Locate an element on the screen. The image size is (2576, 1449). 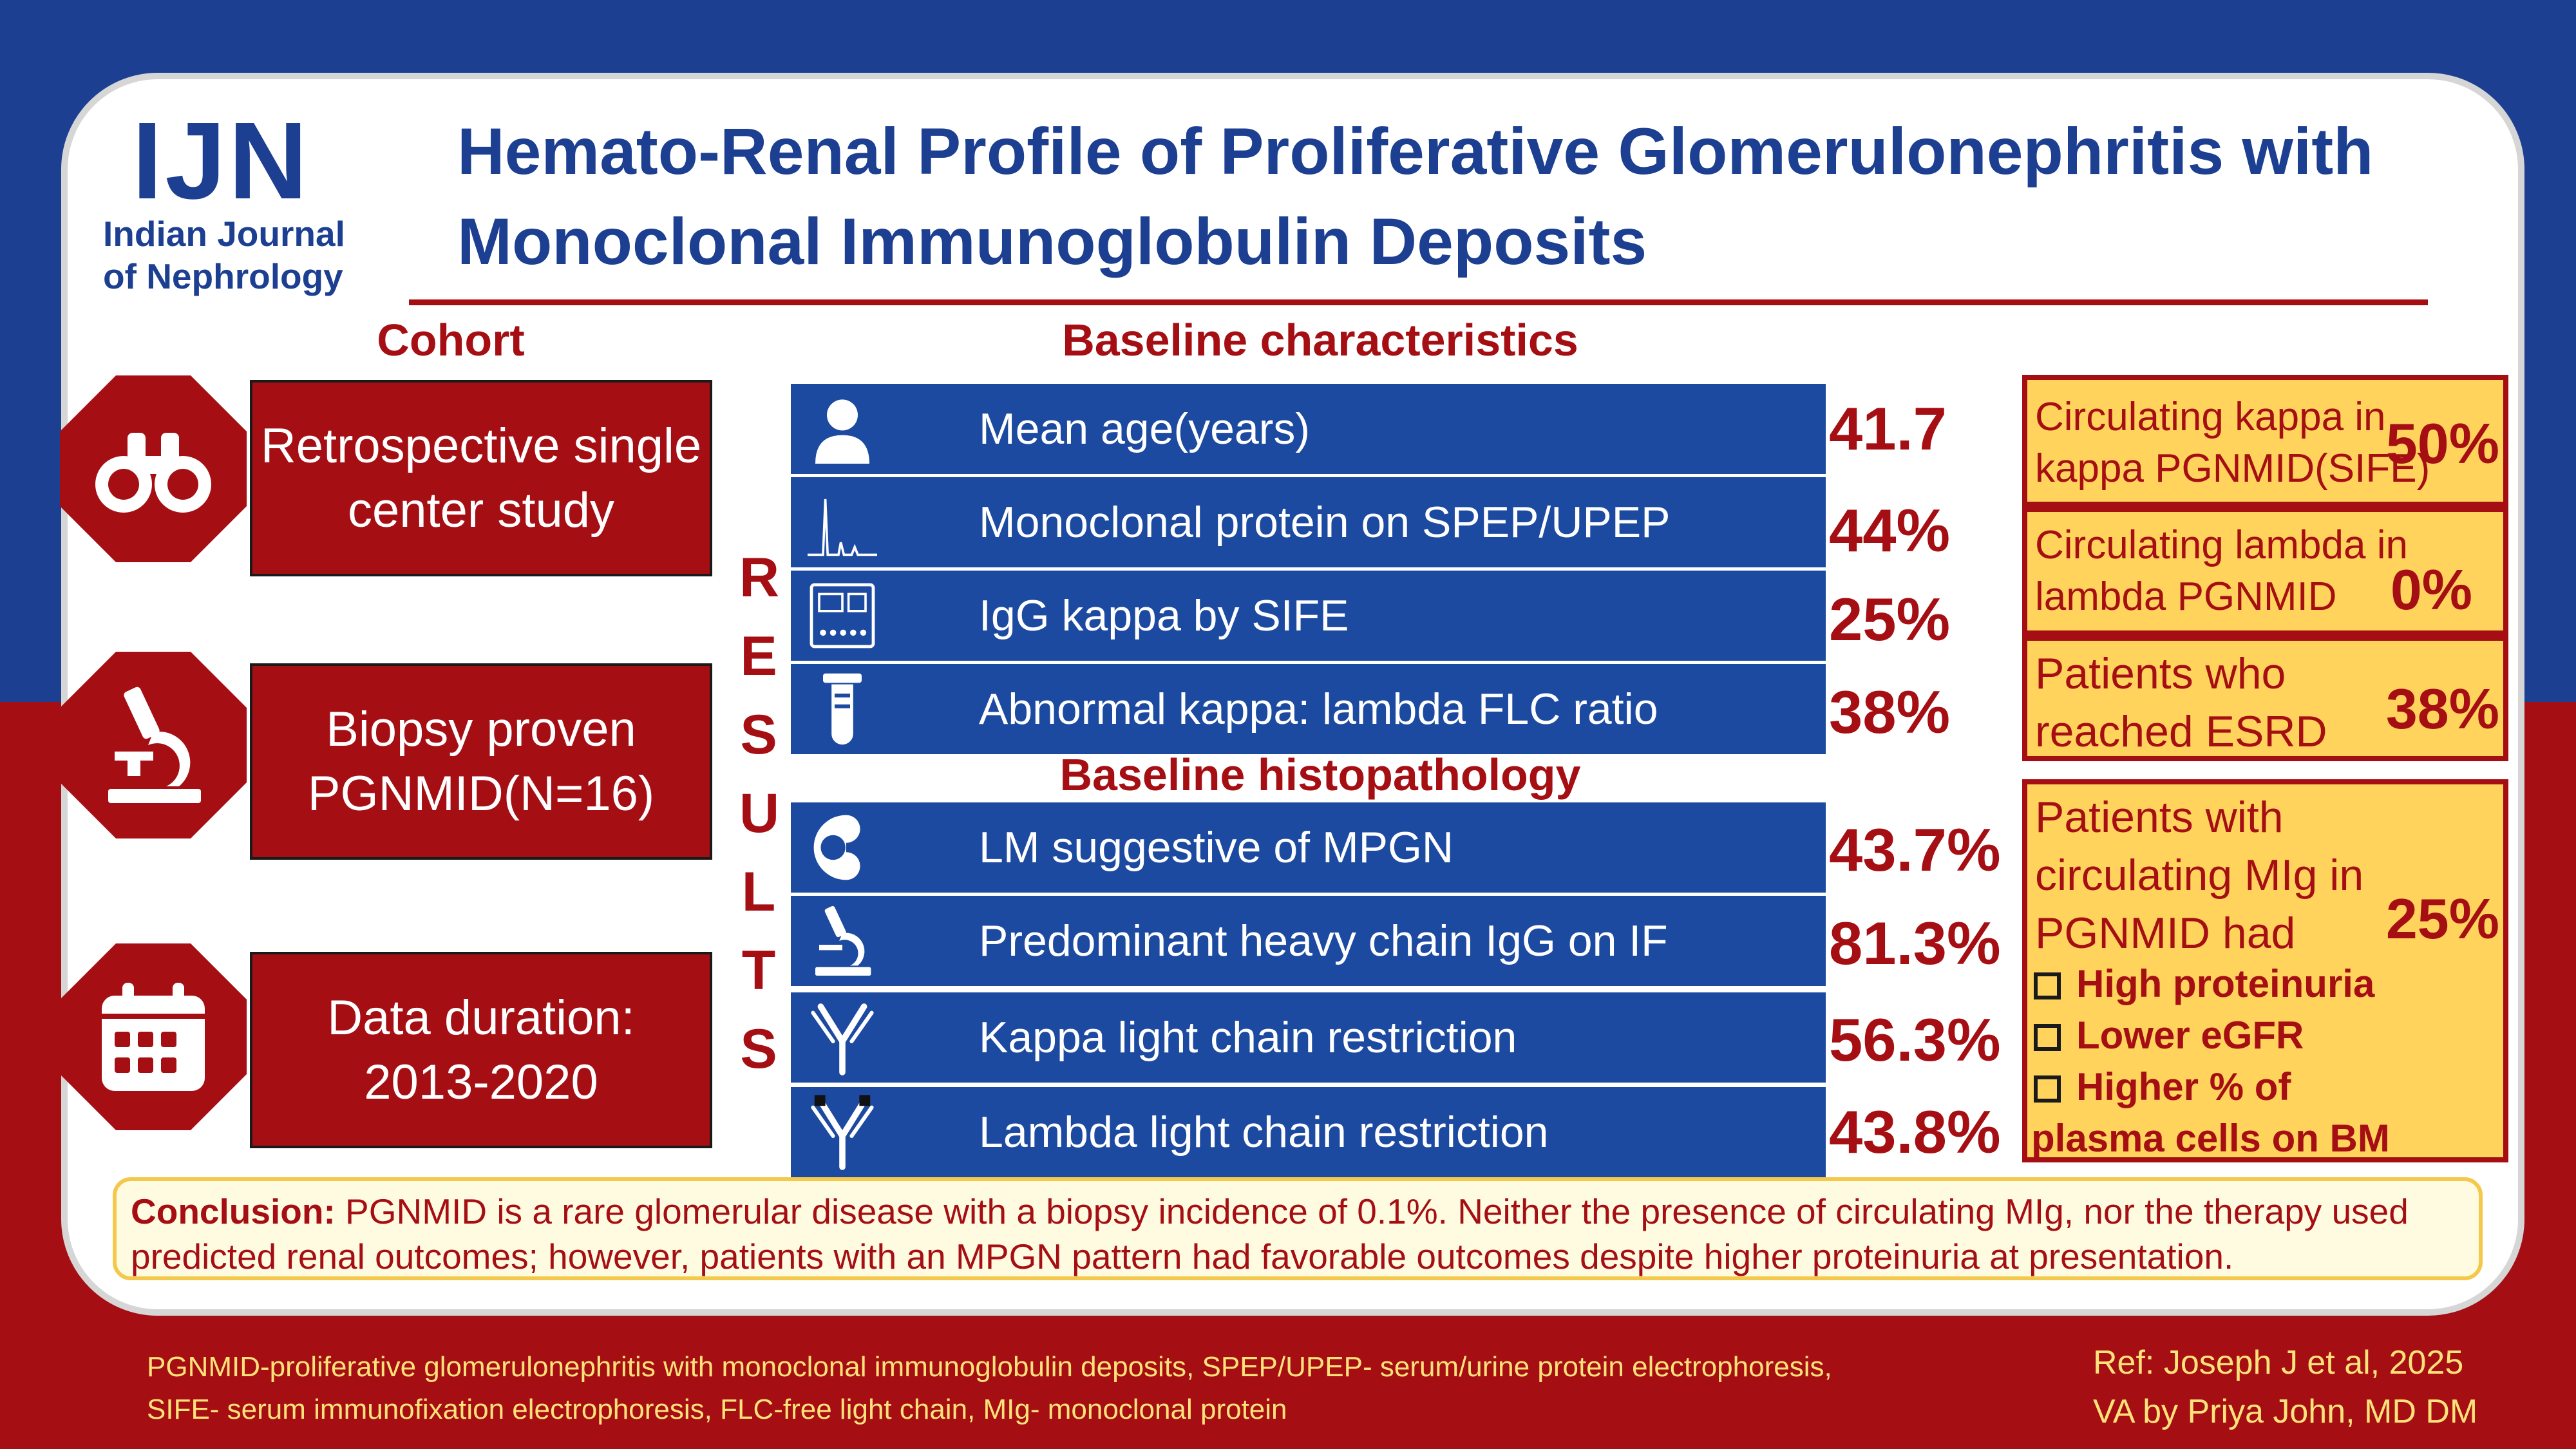
row-label: Mean age(years) is located at coordinates (1145, 429).